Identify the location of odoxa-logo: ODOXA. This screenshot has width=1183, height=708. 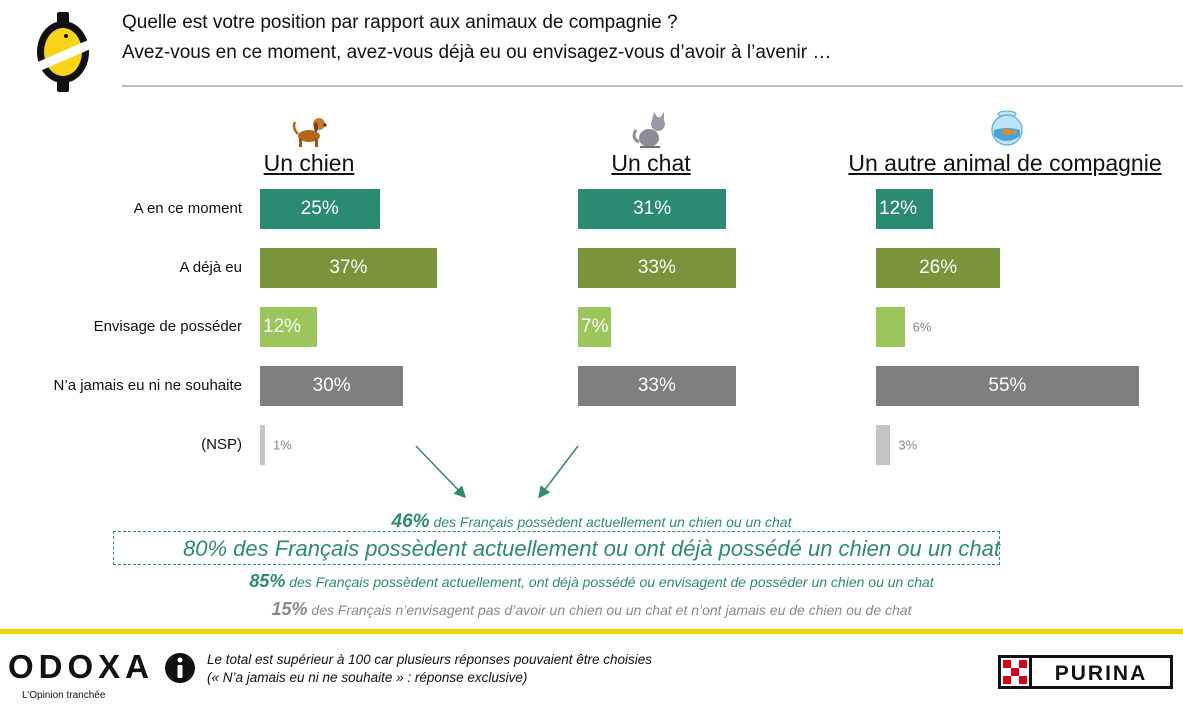
(81, 666).